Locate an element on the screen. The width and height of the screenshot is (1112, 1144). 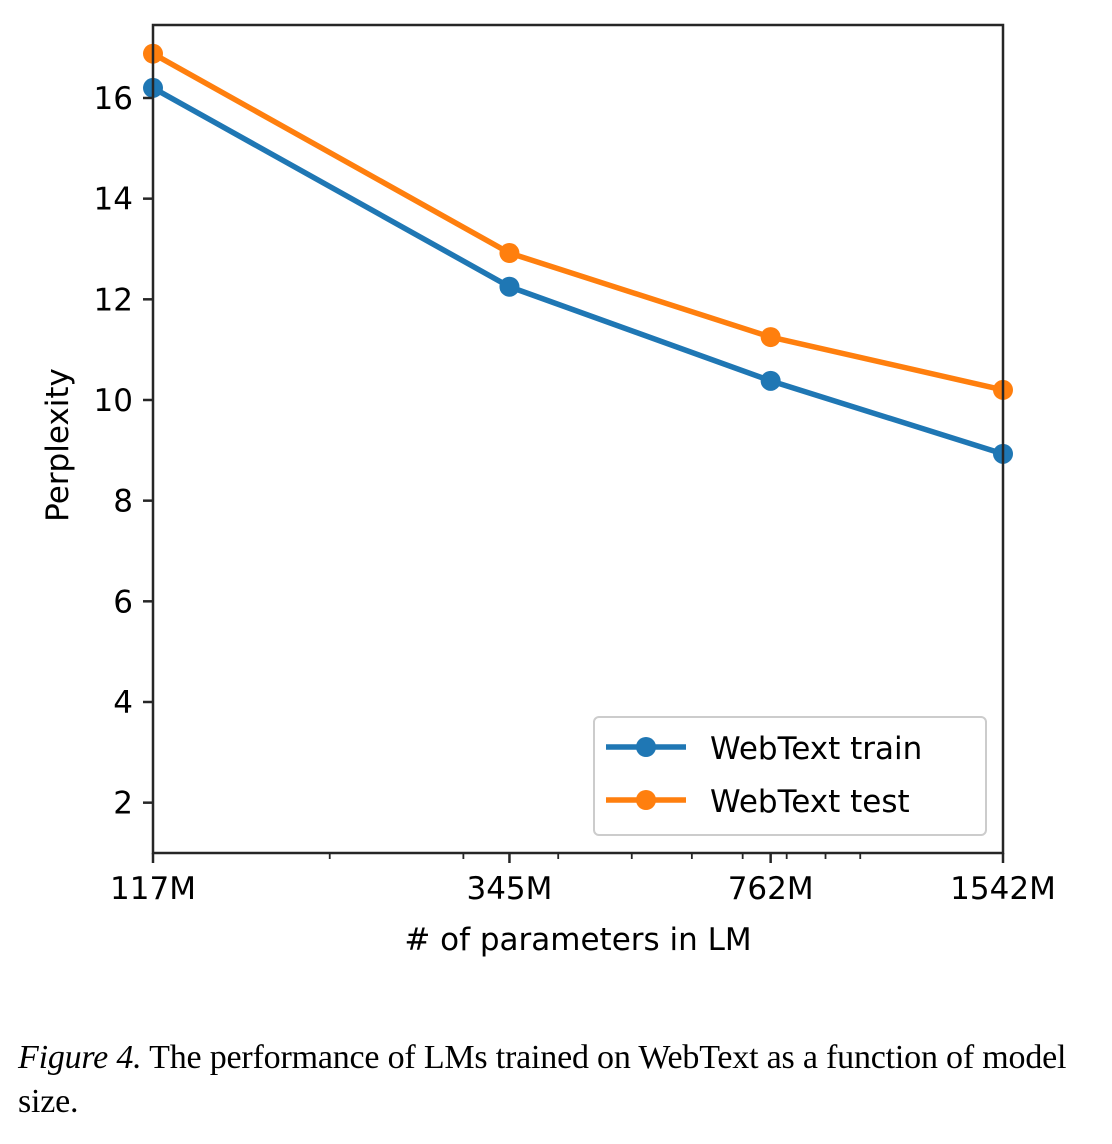
x-tick-label: 117M is located at coordinates (153, 889).